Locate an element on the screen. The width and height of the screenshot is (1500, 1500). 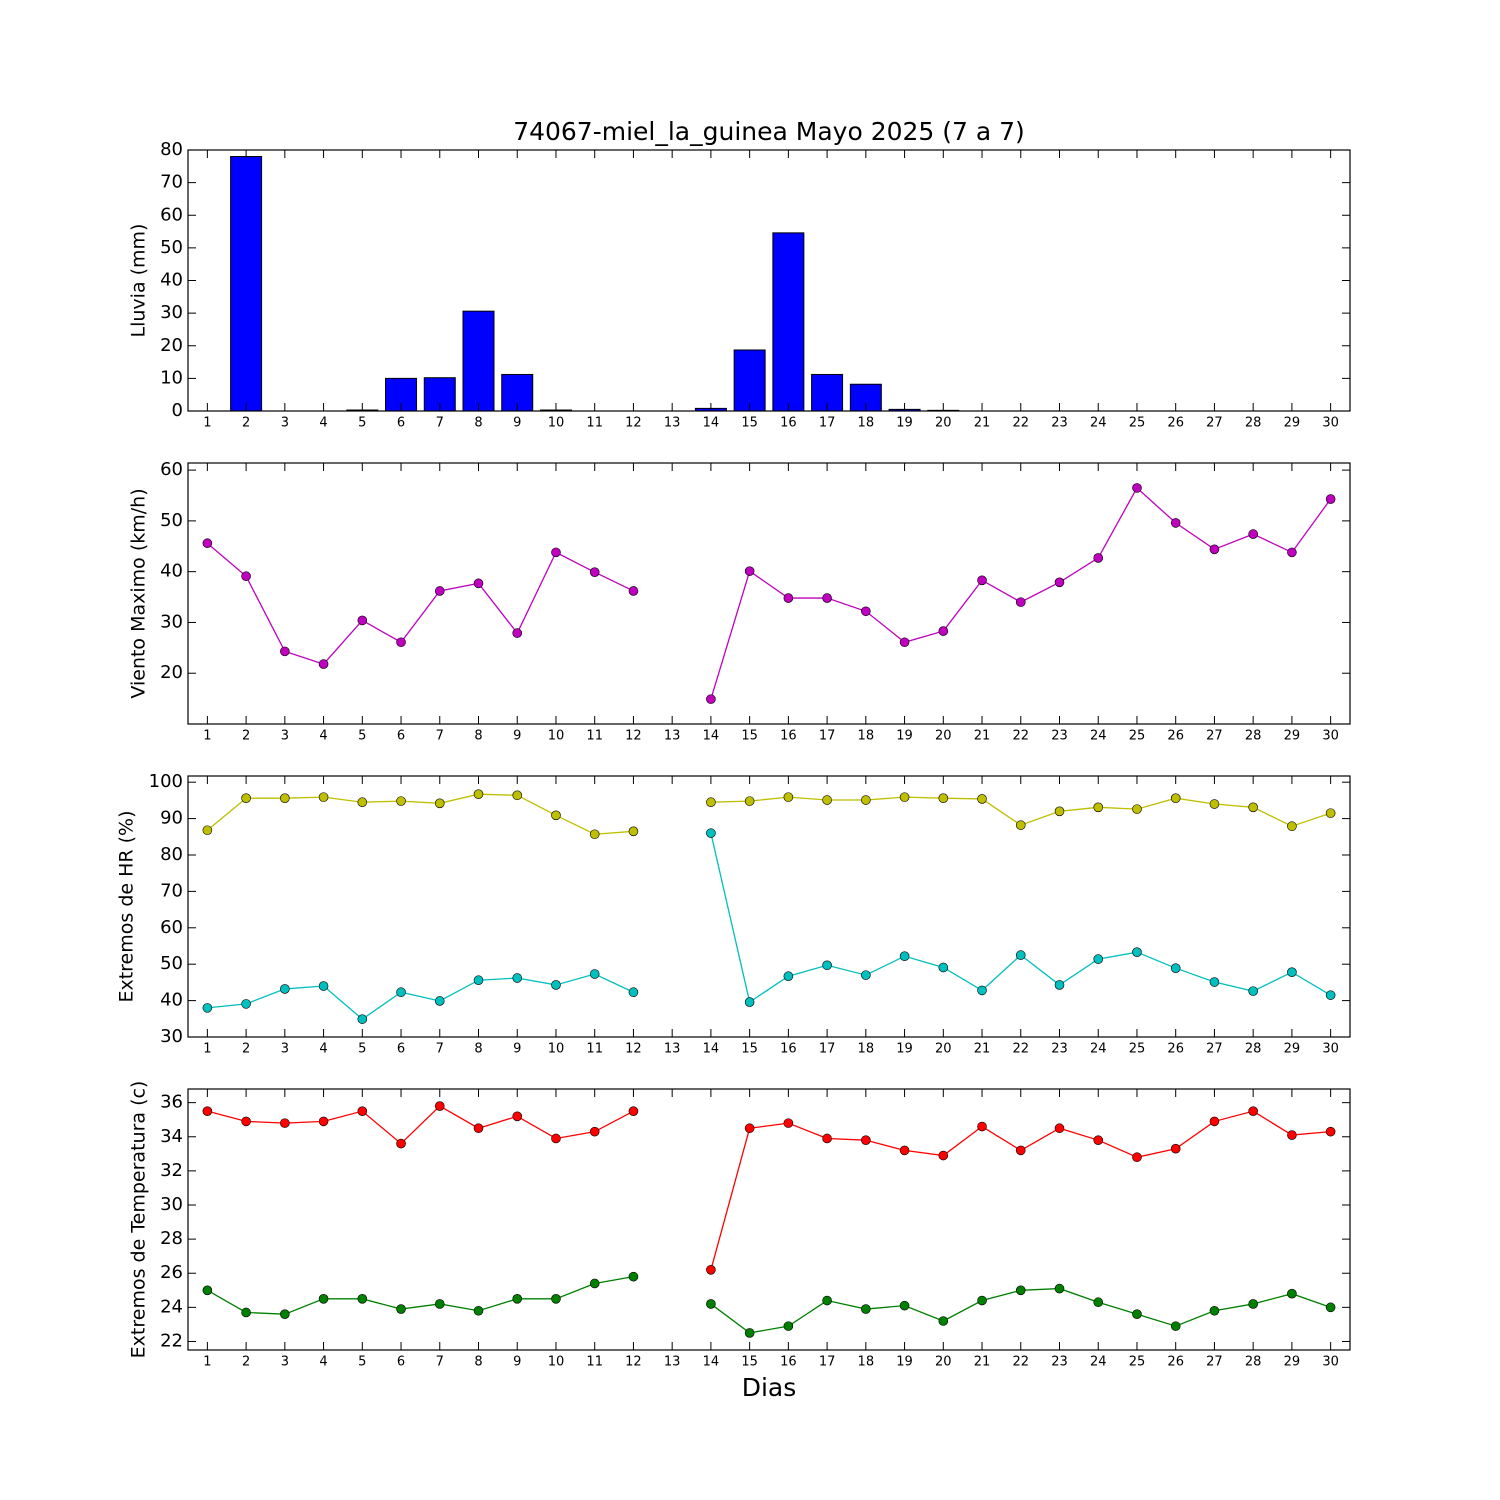
axes-frame is located at coordinates (769, 906).